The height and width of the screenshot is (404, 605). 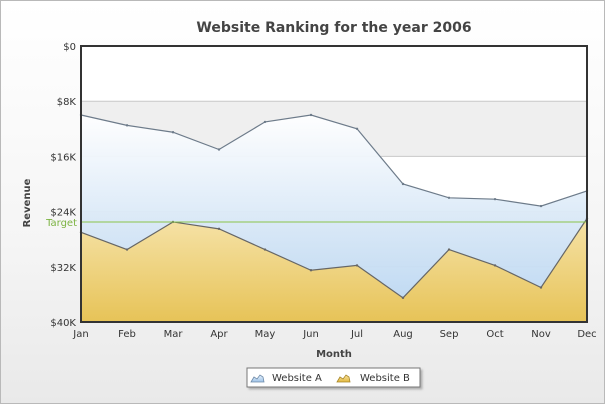 I want to click on x-axis-labels: Jan Feb Mar Apr May Jun Jul Aug Sep Oct Nov Dec, so click(x=334, y=334).